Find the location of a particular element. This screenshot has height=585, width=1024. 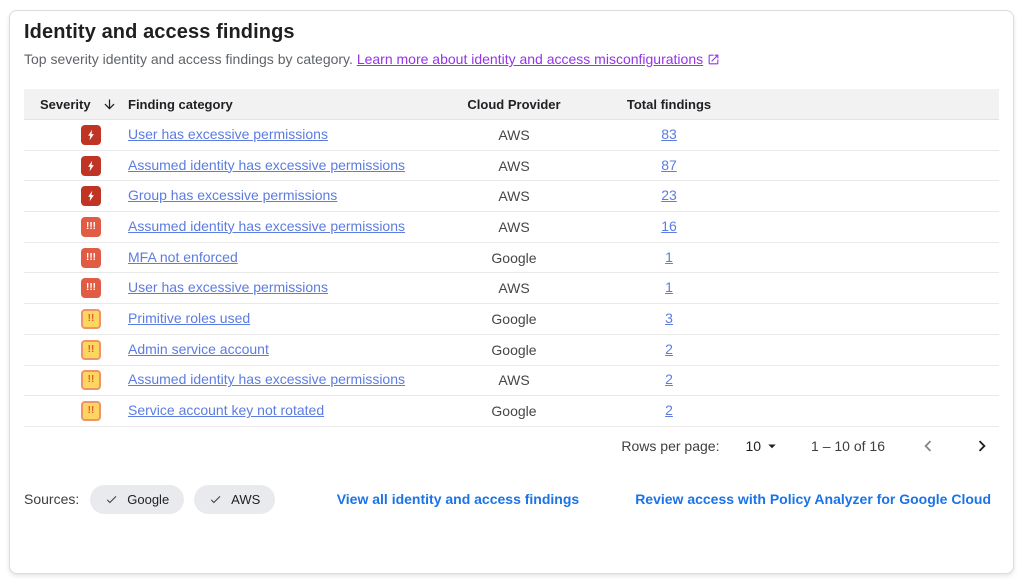

source-chip-aws: AWS is located at coordinates (235, 499).